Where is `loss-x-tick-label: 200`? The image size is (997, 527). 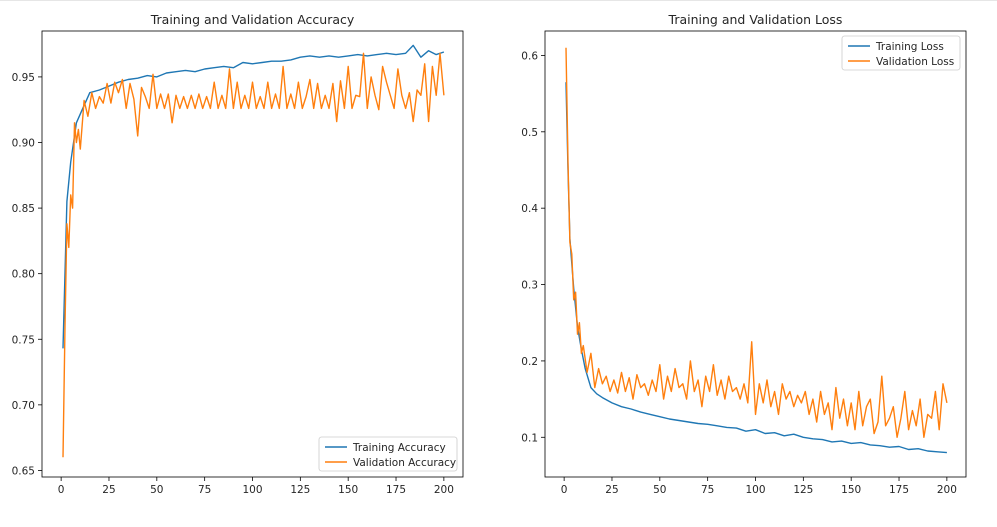 loss-x-tick-label: 200 is located at coordinates (947, 490).